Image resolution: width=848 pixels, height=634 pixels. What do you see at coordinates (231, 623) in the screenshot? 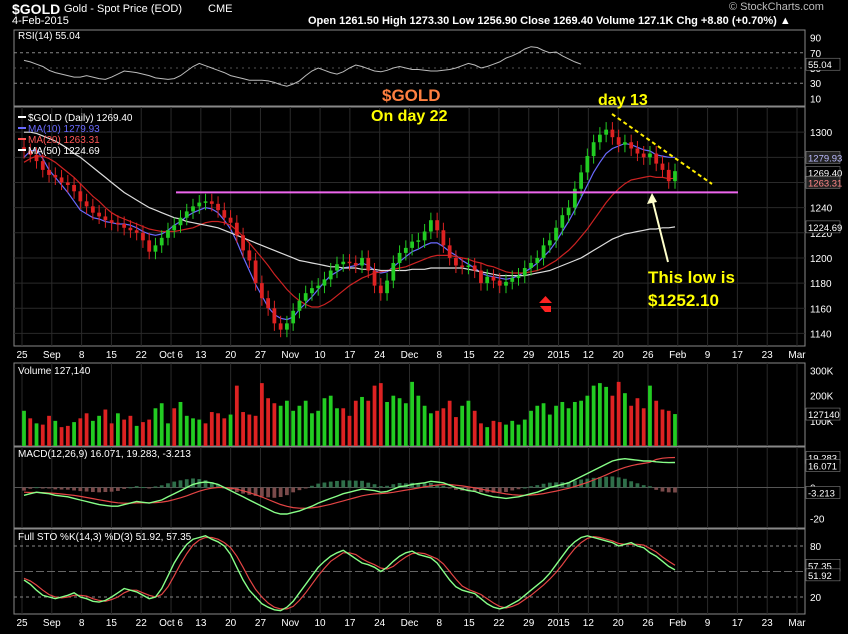
I see `bottom-x-label: 20` at bounding box center [231, 623].